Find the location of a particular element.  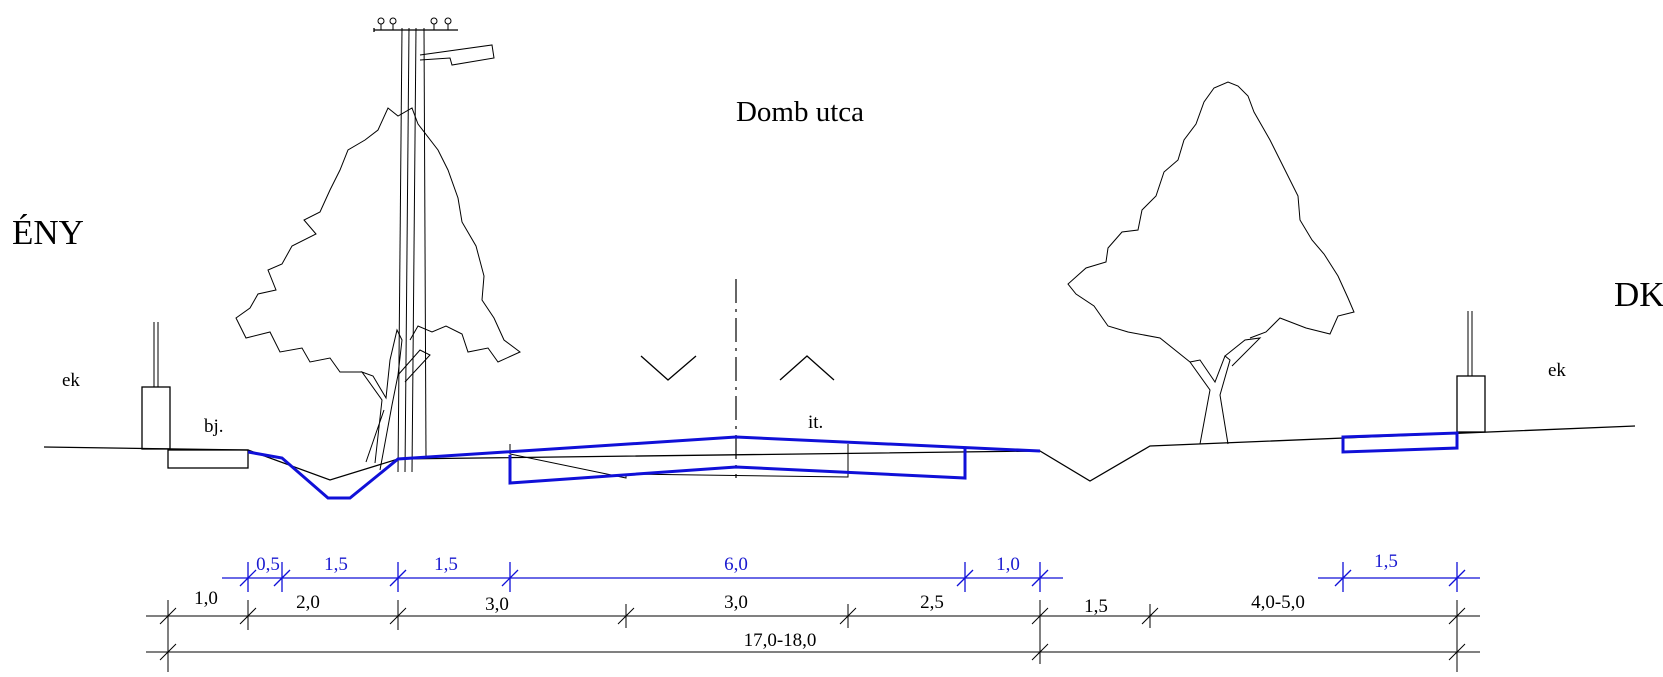

fence-post-left is located at coordinates (195, 395).